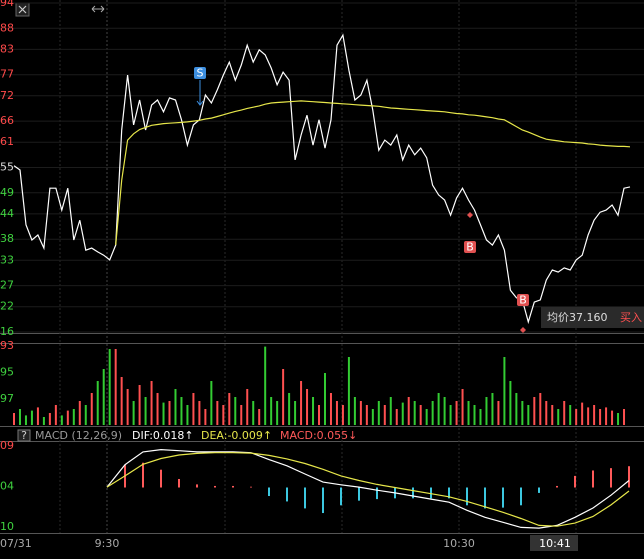  What do you see at coordinates (7, 74) in the screenshot?
I see `y-tick-label: 77` at bounding box center [7, 74].